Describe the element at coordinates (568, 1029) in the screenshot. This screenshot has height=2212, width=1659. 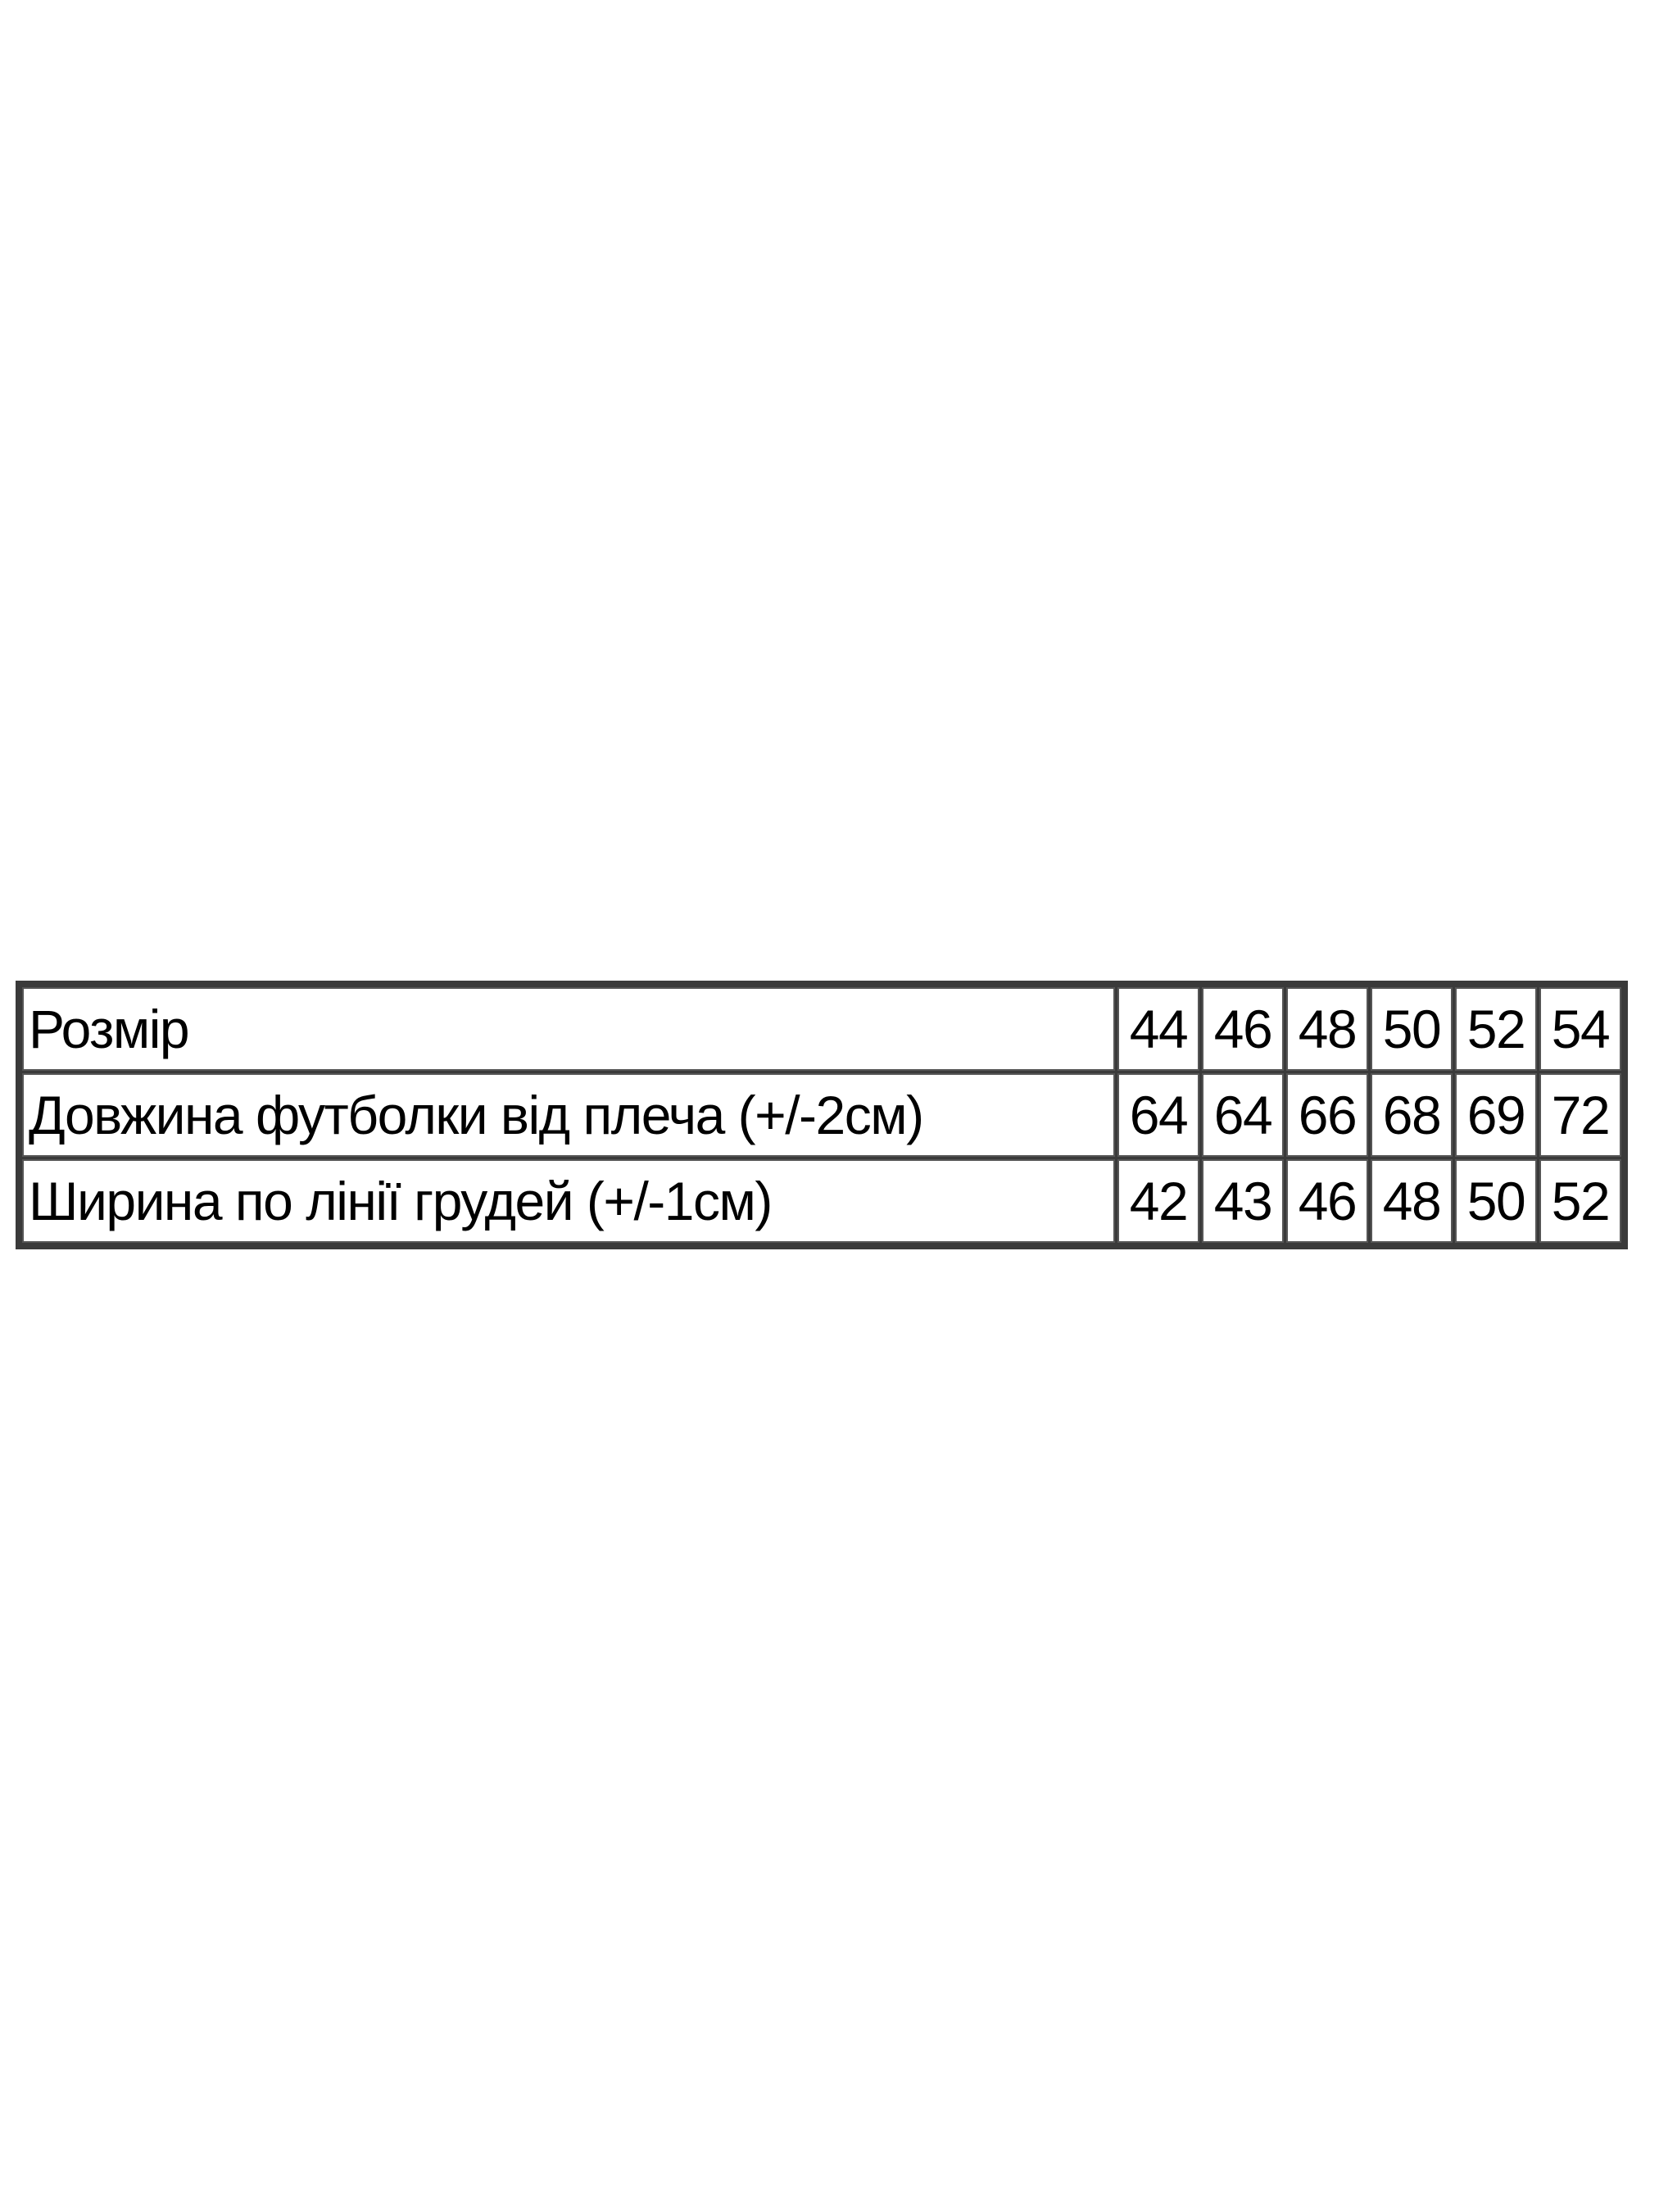
I see `row-label: Розмір` at that location.